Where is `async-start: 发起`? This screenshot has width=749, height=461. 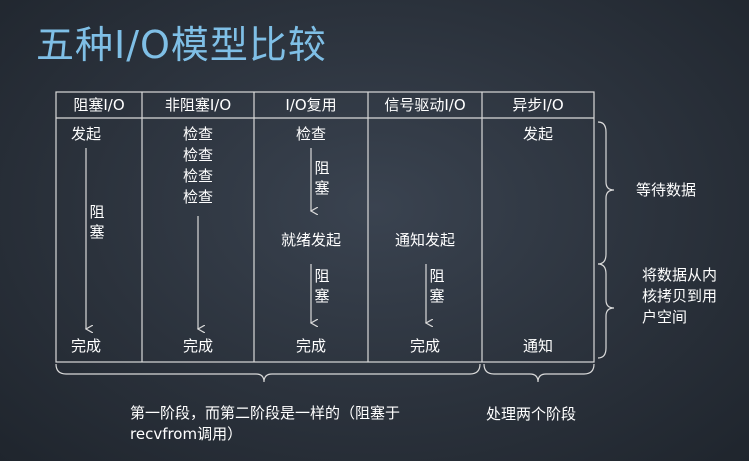
async-start: 发起 is located at coordinates (537, 134).